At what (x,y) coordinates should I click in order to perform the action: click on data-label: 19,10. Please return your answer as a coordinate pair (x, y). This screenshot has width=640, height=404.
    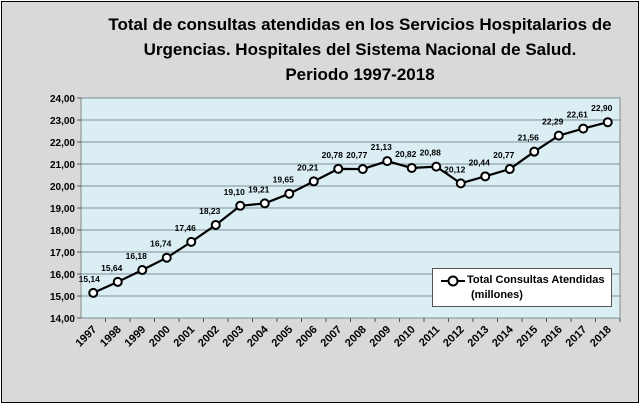
    Looking at the image, I should click on (235, 192).